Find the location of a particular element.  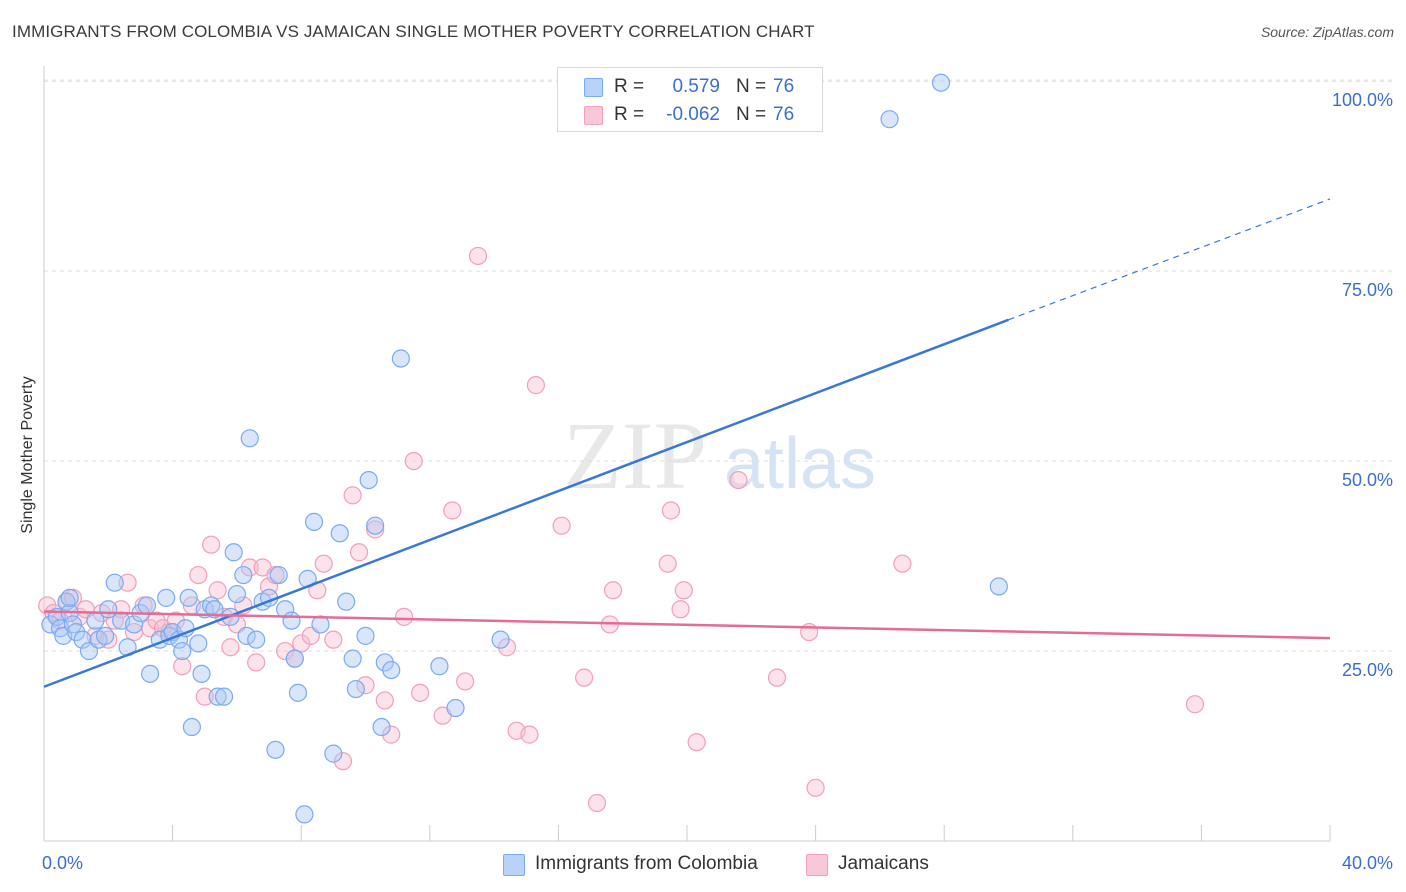

legend: Immigrants from Colombia Jamaicans is located at coordinates (703, 865).